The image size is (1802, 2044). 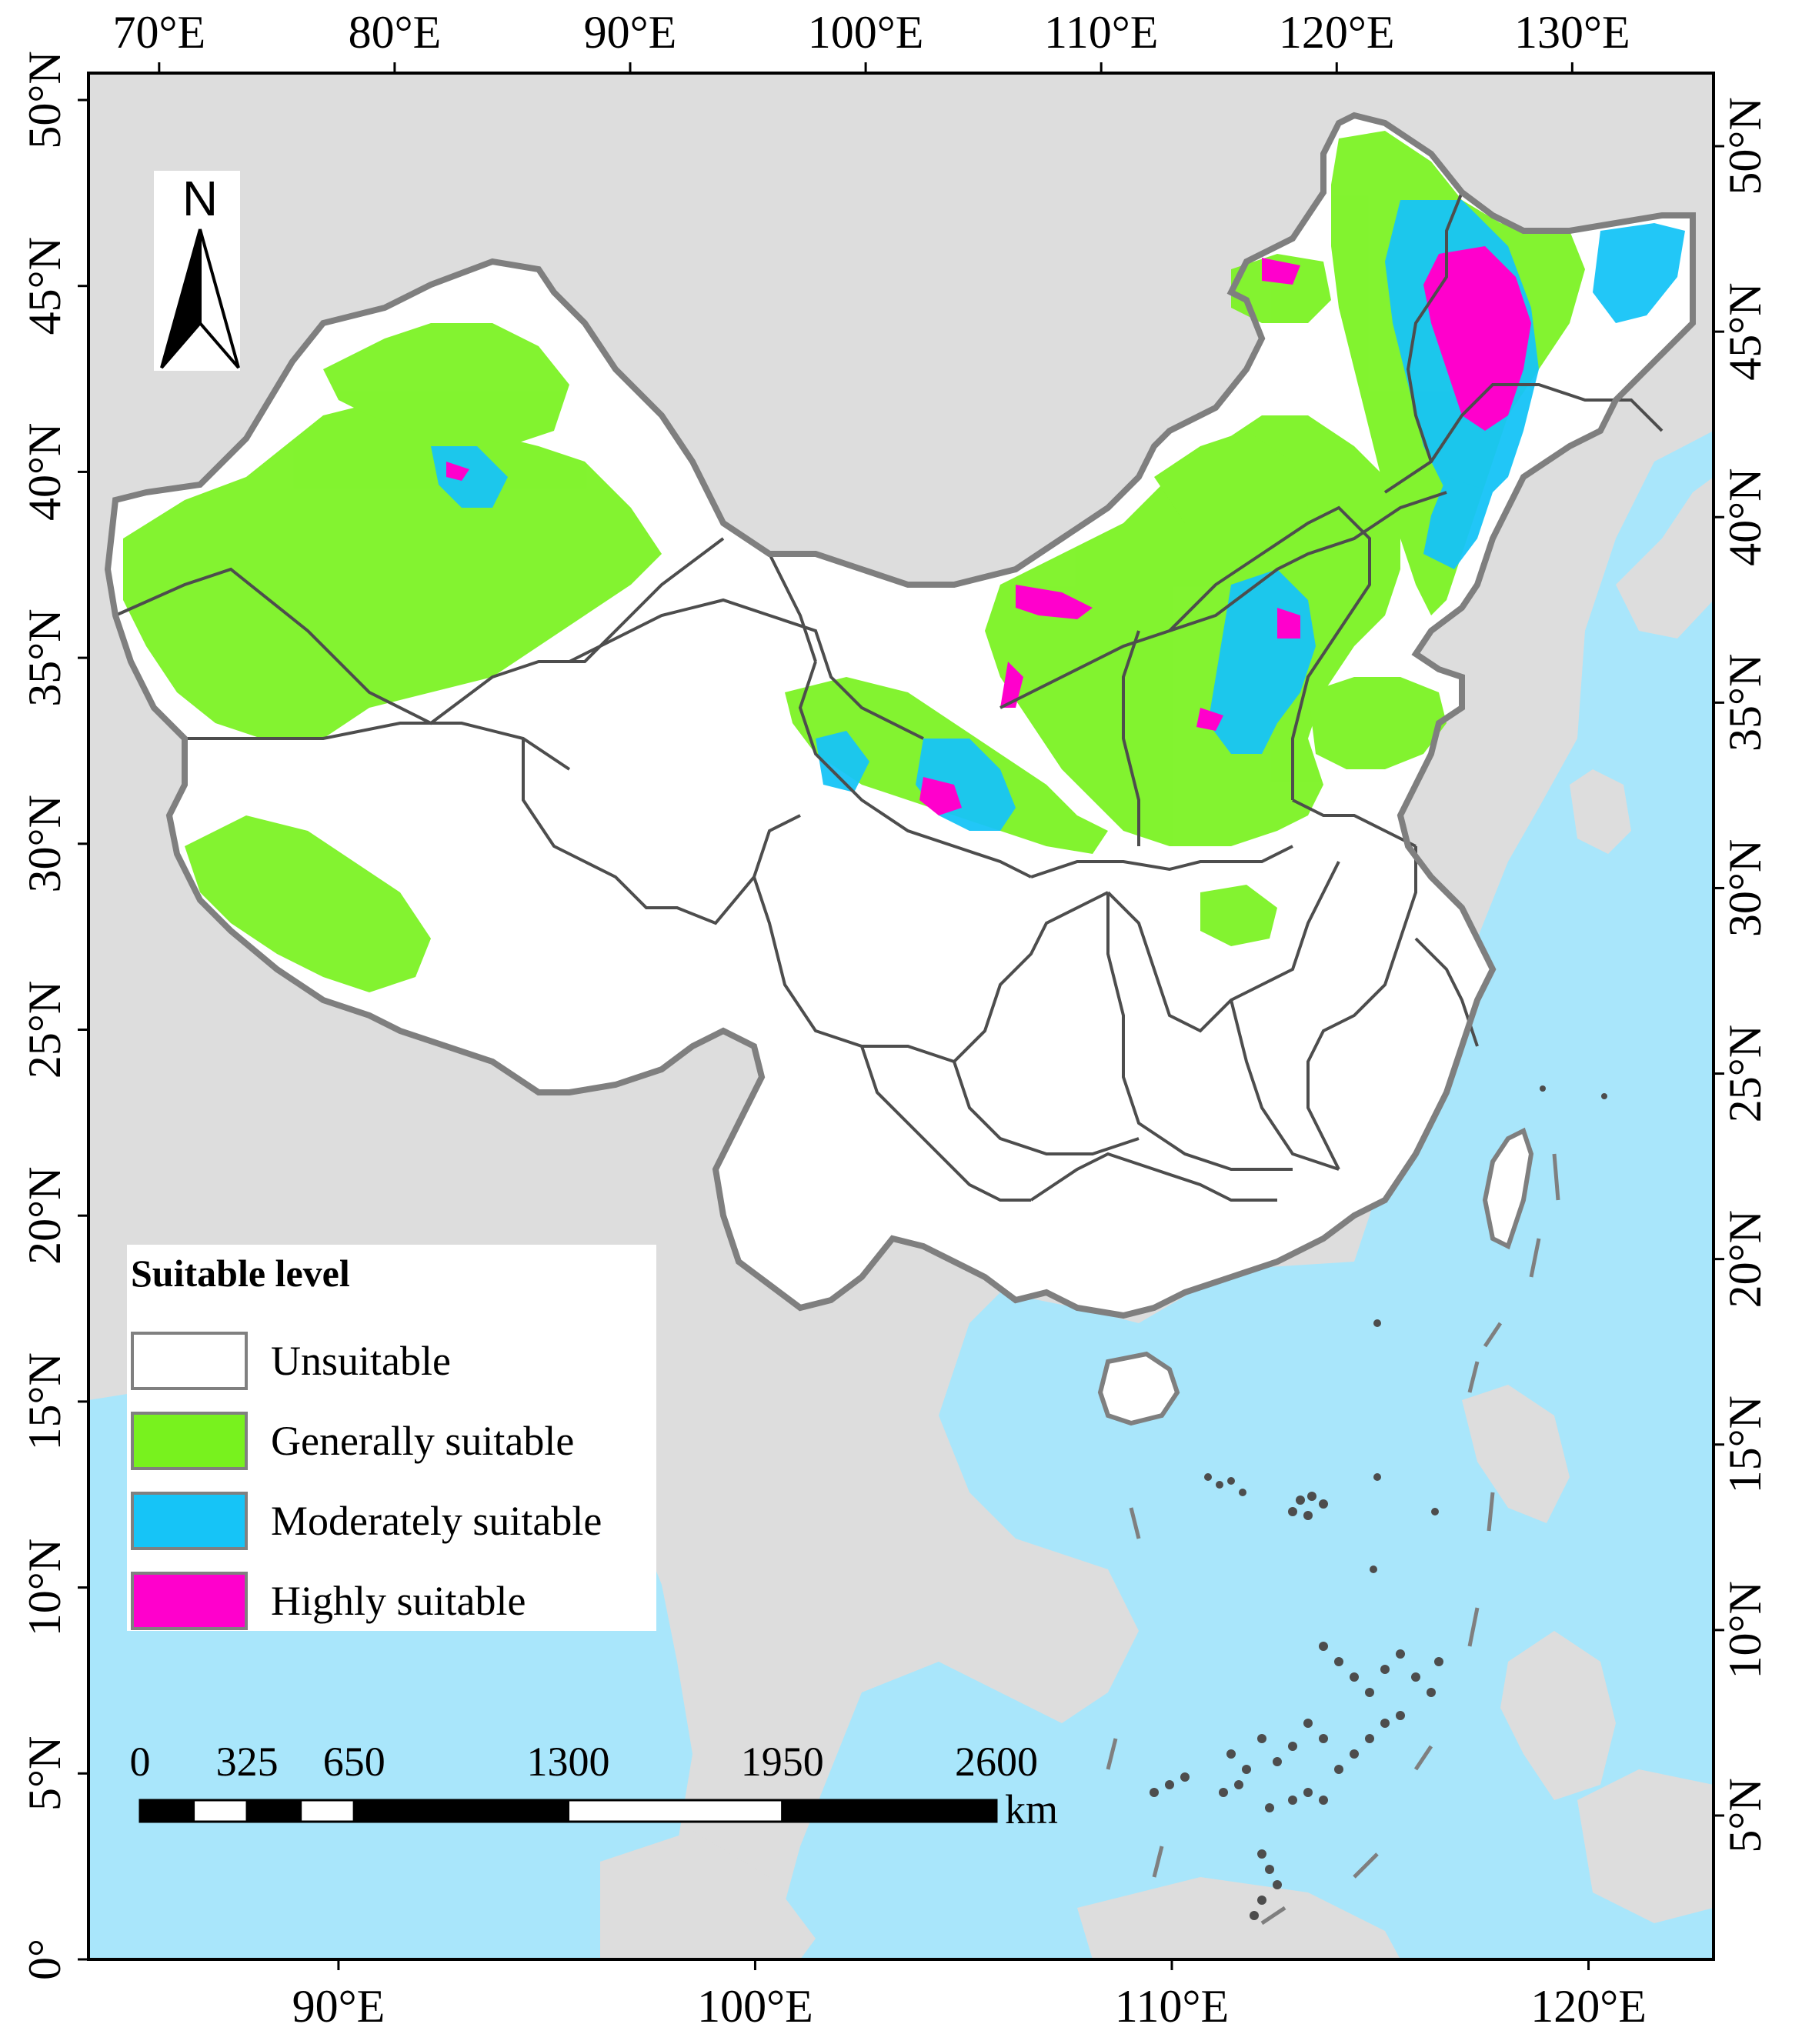 What do you see at coordinates (1745, 1259) in the screenshot?
I see `right-tick-label: 20°N` at bounding box center [1745, 1259].